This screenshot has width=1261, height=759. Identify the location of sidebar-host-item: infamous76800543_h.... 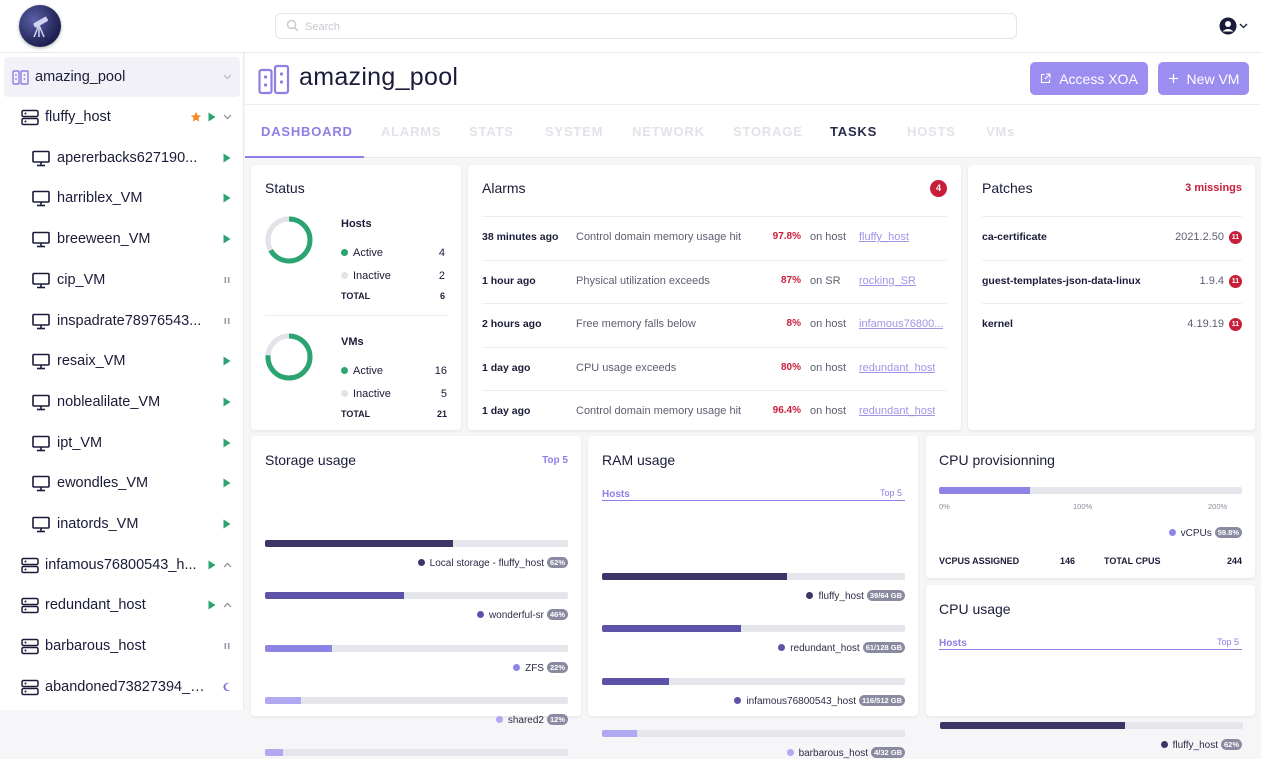
(122, 565).